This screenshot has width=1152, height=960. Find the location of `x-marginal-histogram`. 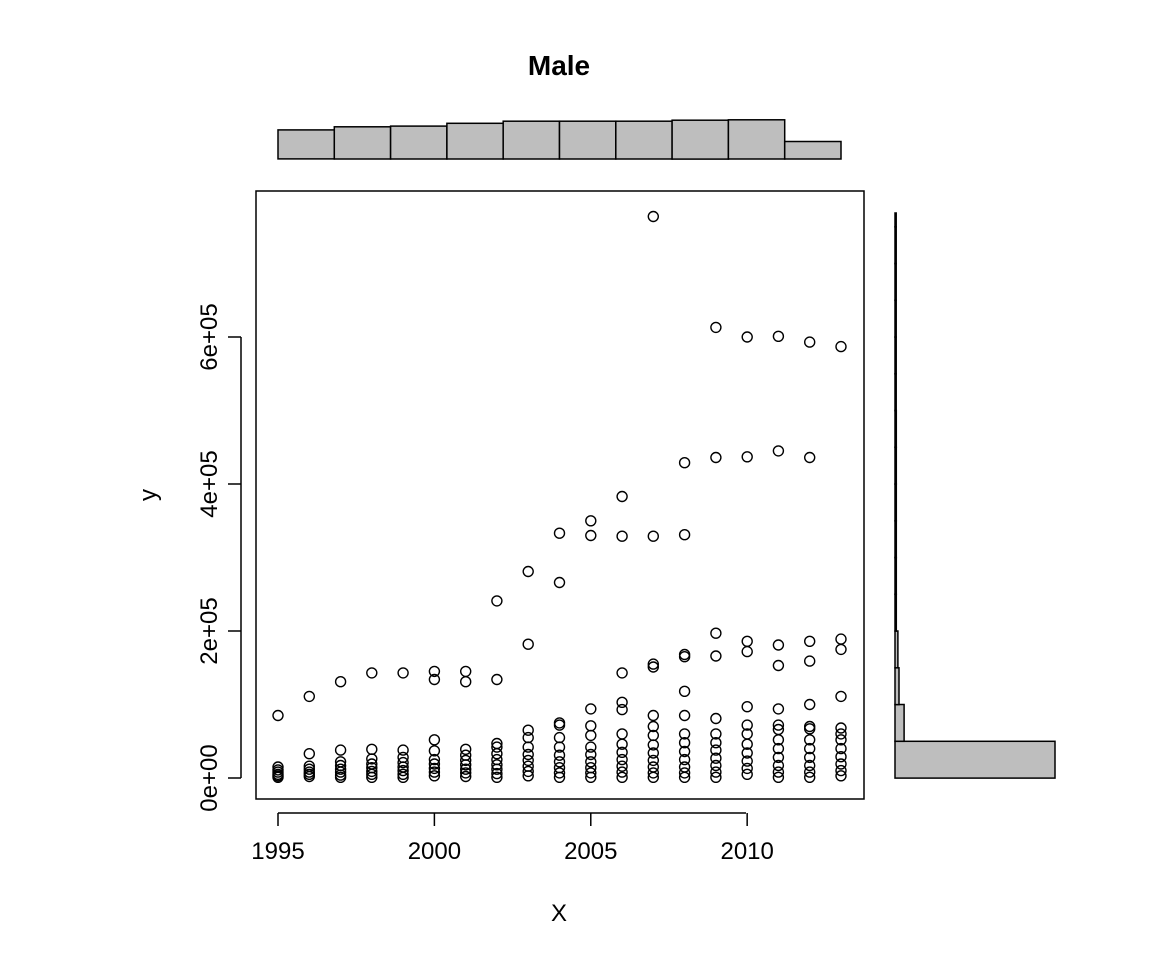

x-marginal-histogram is located at coordinates (559, 139).